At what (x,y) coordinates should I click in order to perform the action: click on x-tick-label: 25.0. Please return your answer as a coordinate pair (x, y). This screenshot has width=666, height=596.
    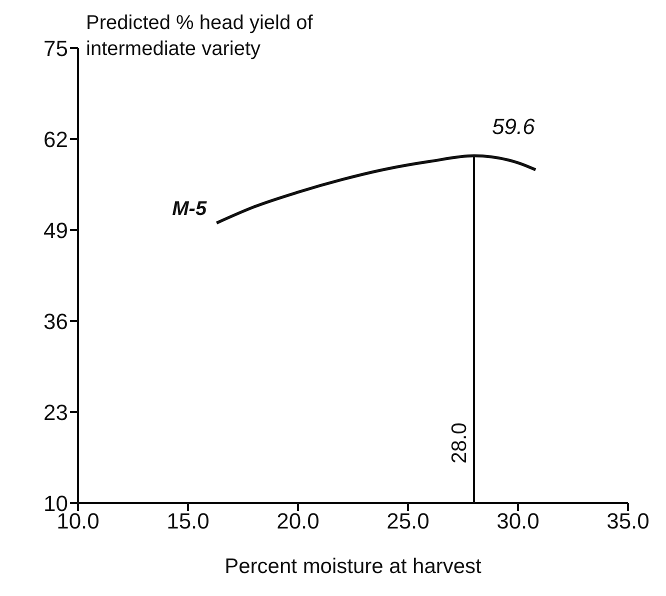
    Looking at the image, I should click on (408, 521).